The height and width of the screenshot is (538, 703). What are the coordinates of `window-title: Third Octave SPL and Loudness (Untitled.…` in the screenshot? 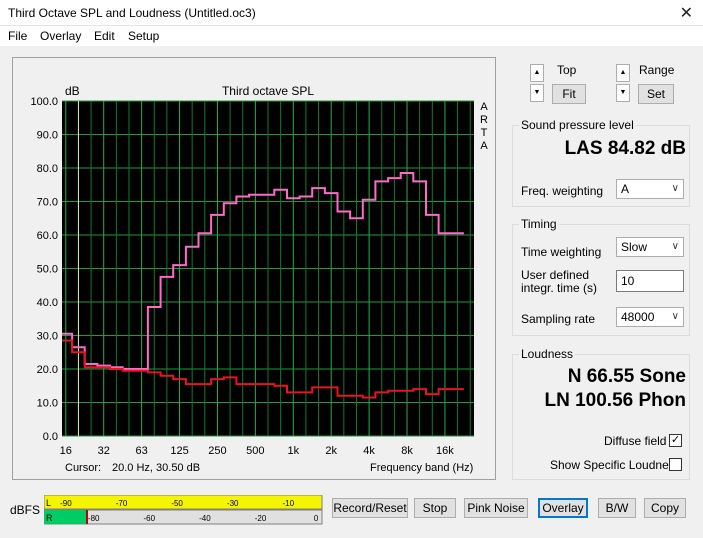 It's located at (132, 13).